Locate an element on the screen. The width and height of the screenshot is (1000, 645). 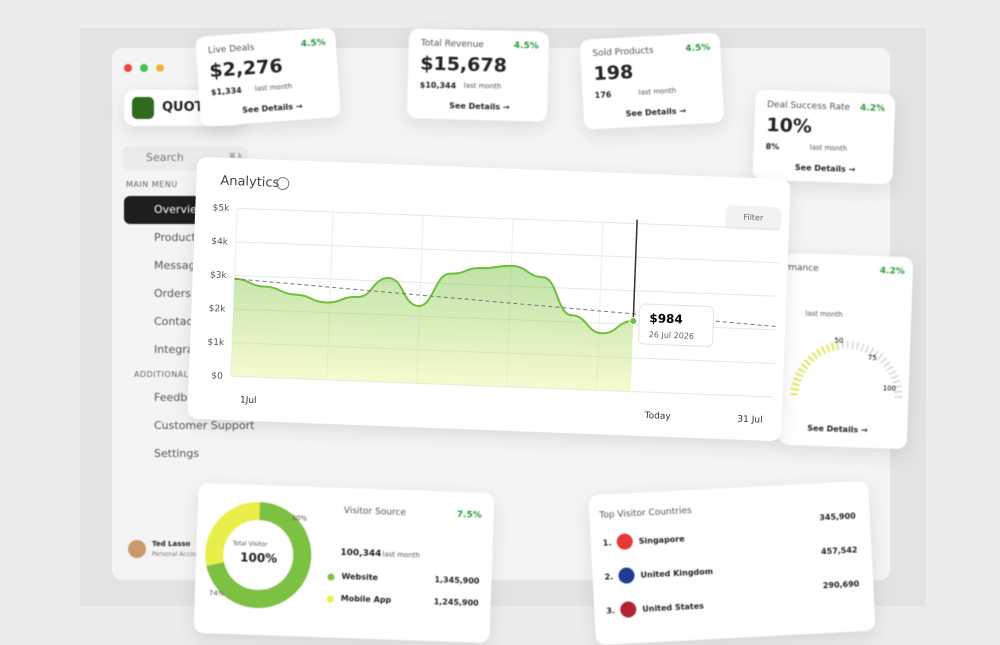
y-tick-label: $0 is located at coordinates (217, 376).